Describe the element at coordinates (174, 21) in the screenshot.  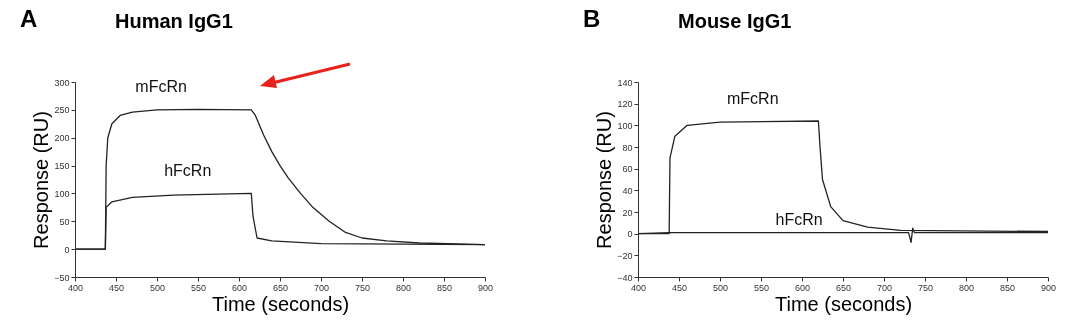
I see `chart-title: Human IgG1` at that location.